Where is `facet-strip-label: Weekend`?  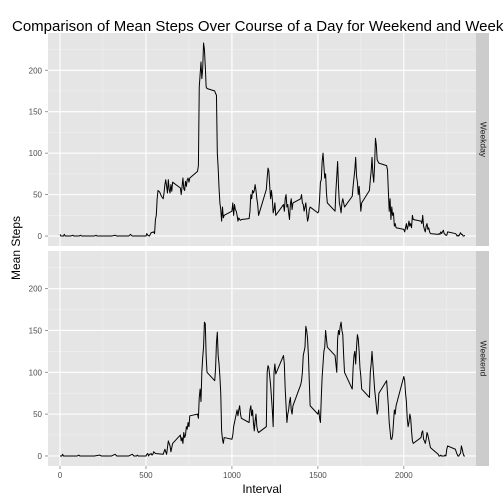
facet-strip-label: Weekend is located at coordinates (483, 359).